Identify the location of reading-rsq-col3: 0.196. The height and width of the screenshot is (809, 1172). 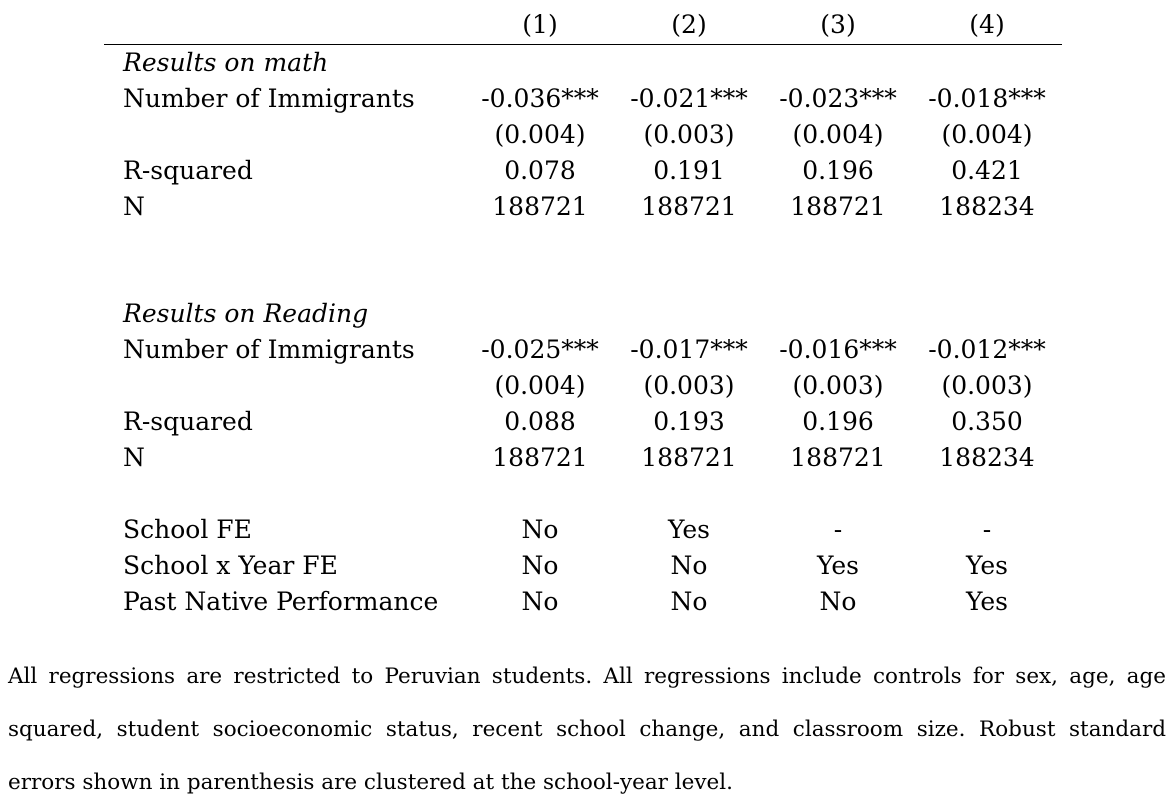
(838, 421).